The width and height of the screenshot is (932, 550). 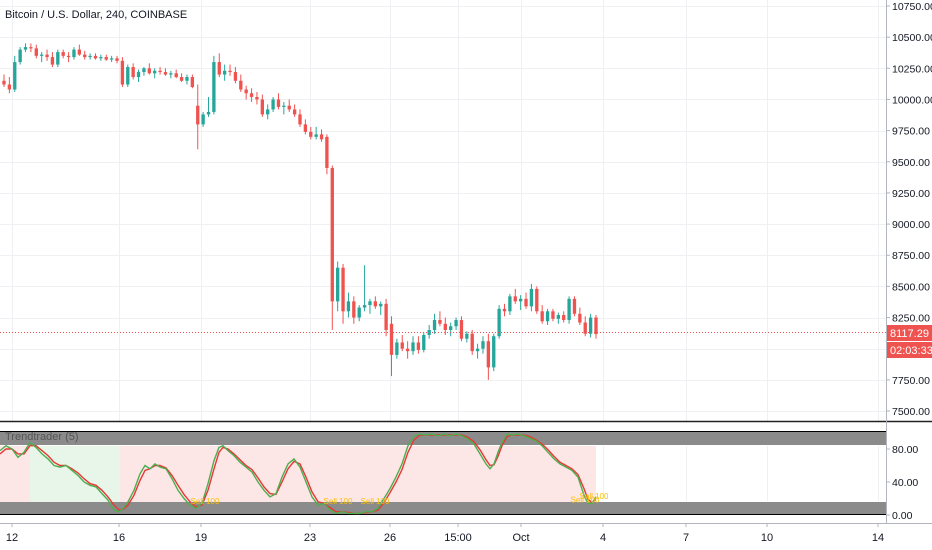 What do you see at coordinates (911, 256) in the screenshot?
I see `price-tick-label: 8750.00` at bounding box center [911, 256].